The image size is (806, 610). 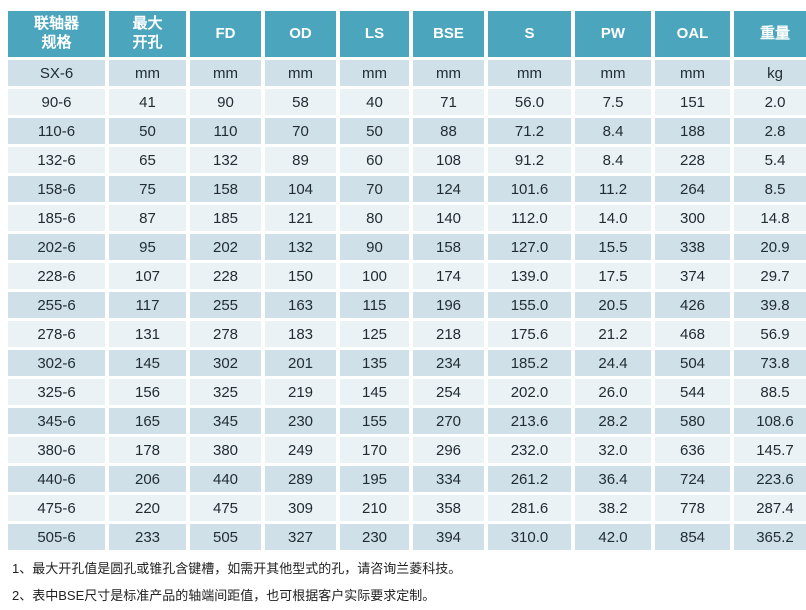 What do you see at coordinates (613, 276) in the screenshot?
I see `spec-cell: 17.5` at bounding box center [613, 276].